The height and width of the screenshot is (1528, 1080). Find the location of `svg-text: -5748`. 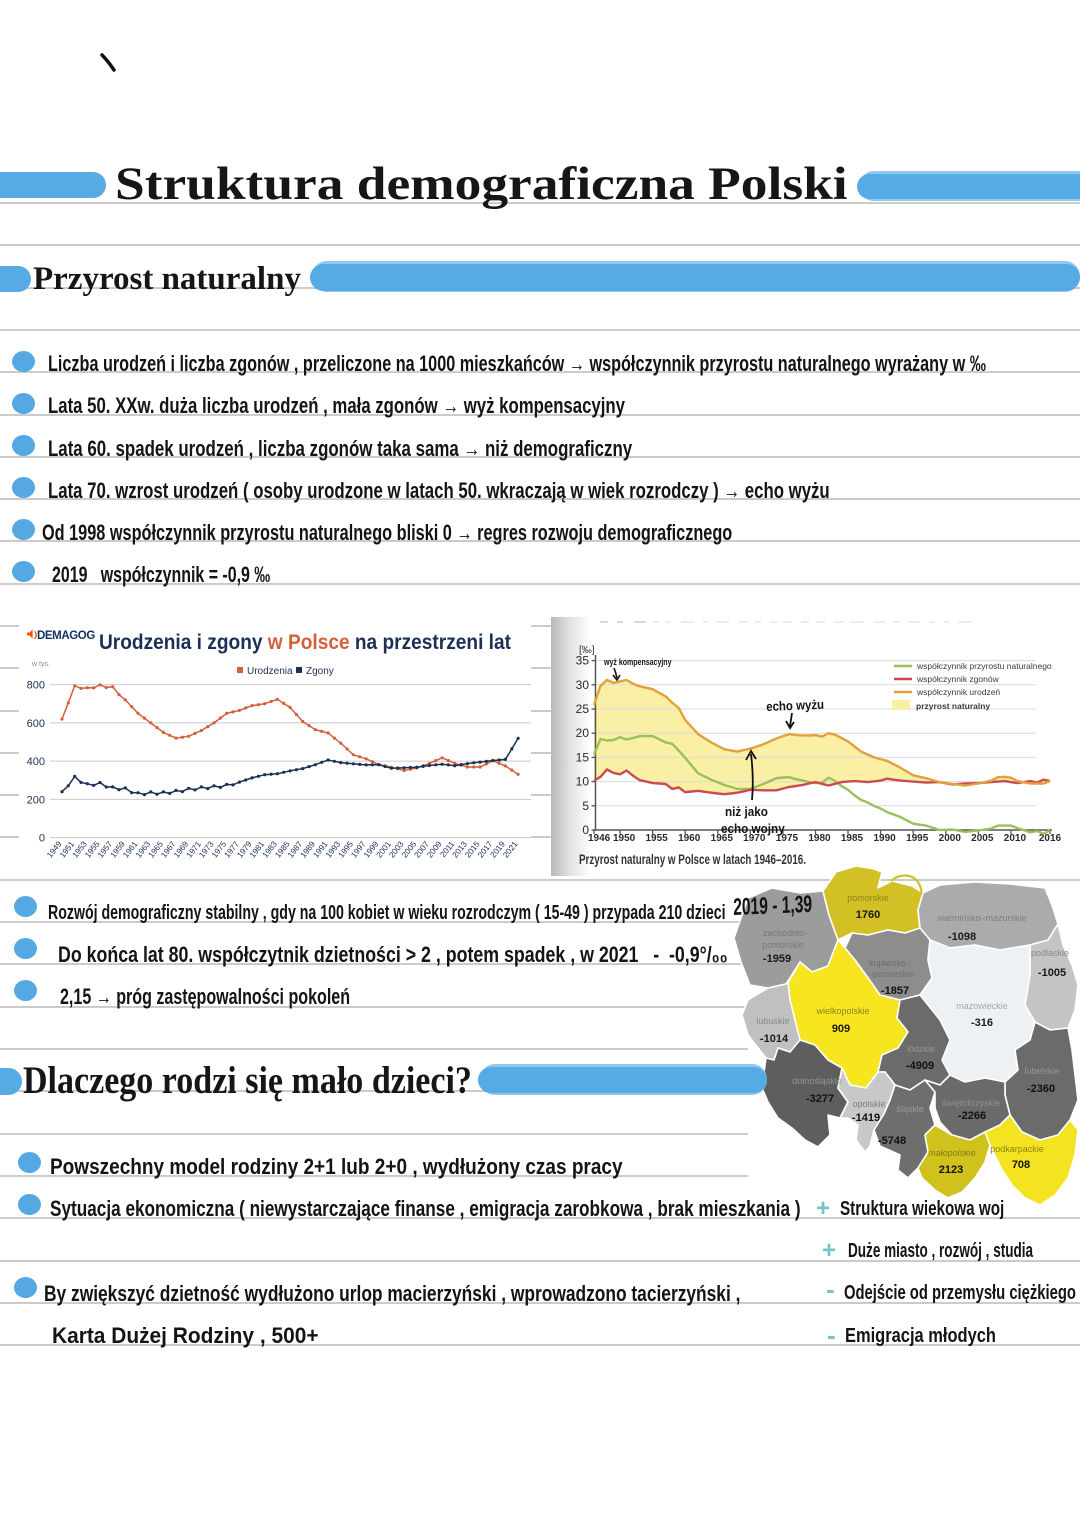

svg-text: -5748 is located at coordinates (892, 1141).